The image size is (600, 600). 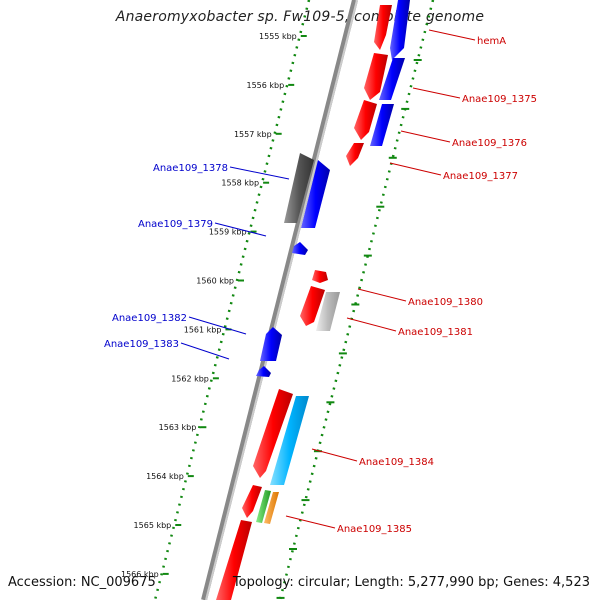 What do you see at coordinates (278, 36) in the screenshot?
I see `scale-tick-label: 1555 kbp` at bounding box center [278, 36].